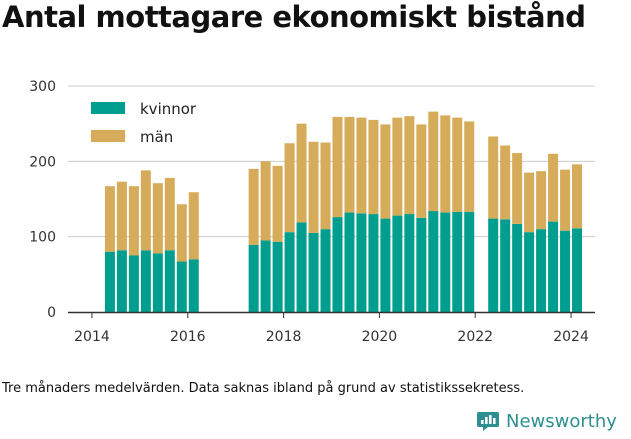 The image size is (631, 439). What do you see at coordinates (42, 238) in the screenshot?
I see `y-tick-label: 100` at bounding box center [42, 238].